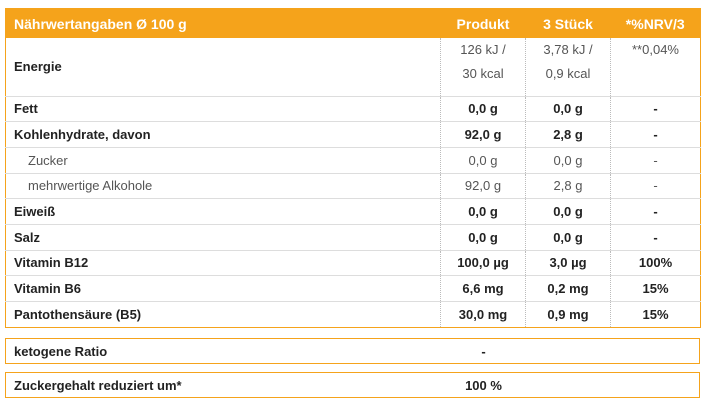  Describe the element at coordinates (223, 23) in the screenshot. I see `header-cell: Nährwertangaben Ø 100 g` at that location.